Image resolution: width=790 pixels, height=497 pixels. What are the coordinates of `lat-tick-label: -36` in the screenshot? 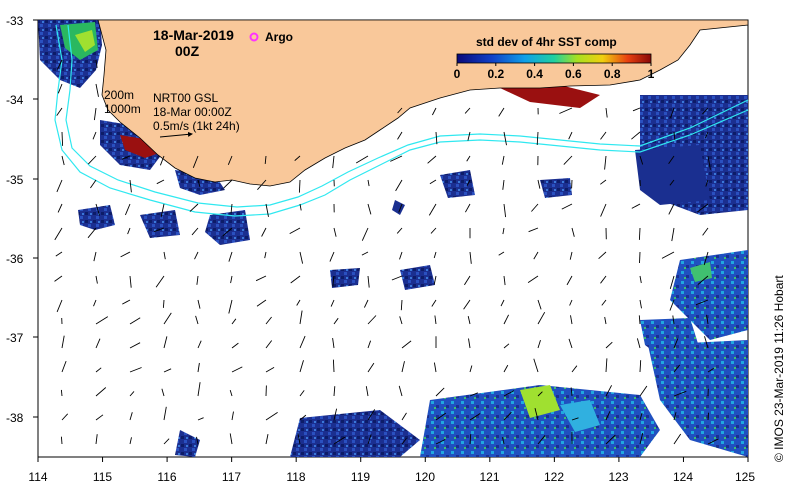 It's located at (15, 259).